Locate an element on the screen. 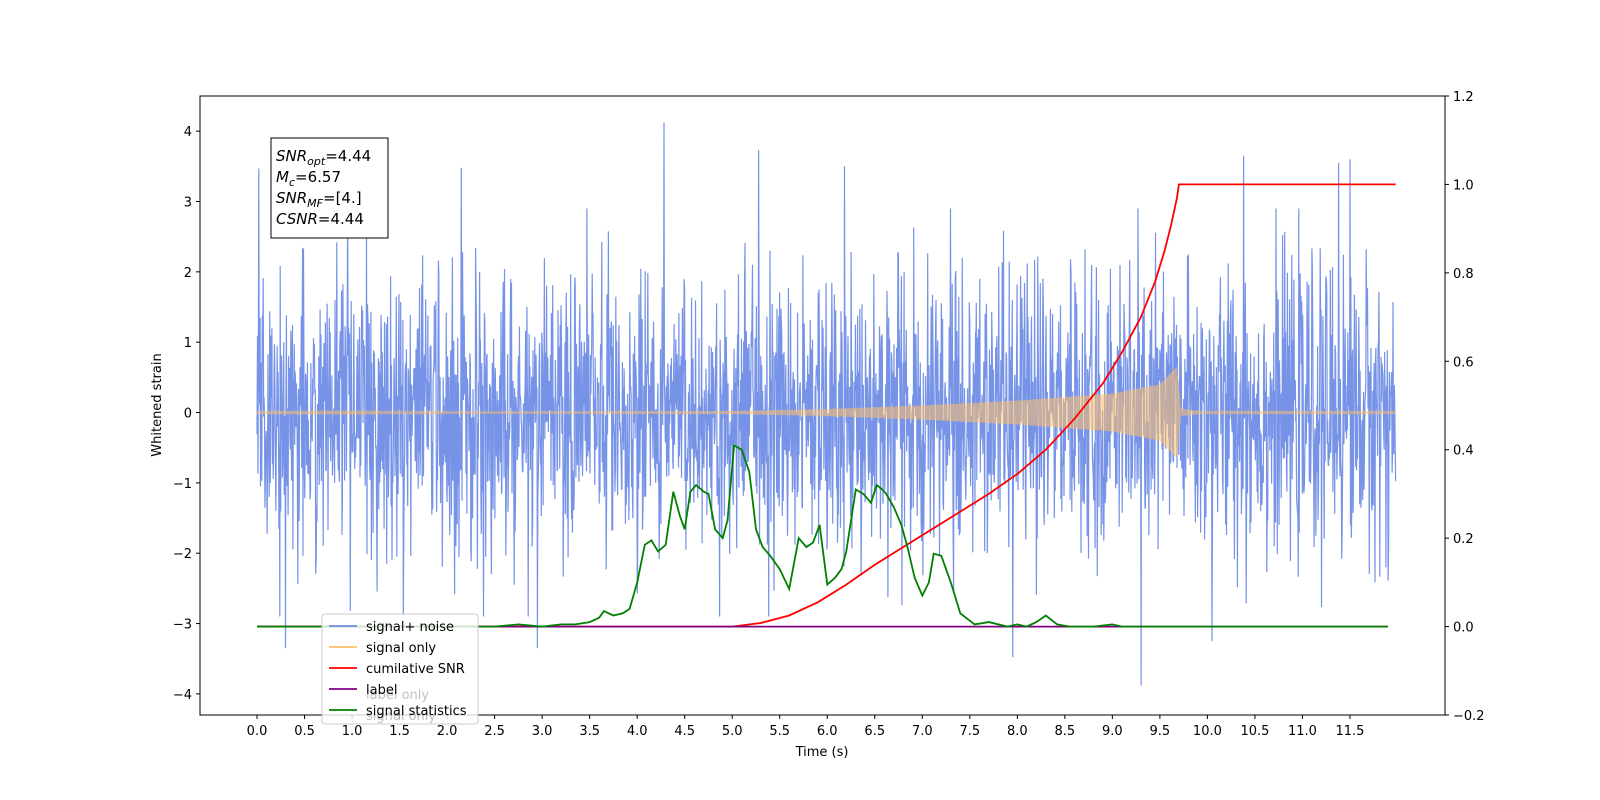  x-tick-label: 2.0 is located at coordinates (447, 731).